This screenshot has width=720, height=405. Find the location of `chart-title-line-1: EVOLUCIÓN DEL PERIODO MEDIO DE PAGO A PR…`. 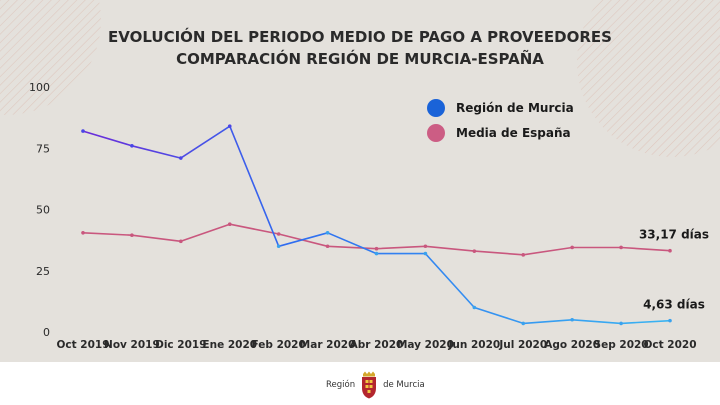

chart-title-line-1: EVOLUCIÓN DEL PERIODO MEDIO DE PAGO A PR… is located at coordinates (360, 36).